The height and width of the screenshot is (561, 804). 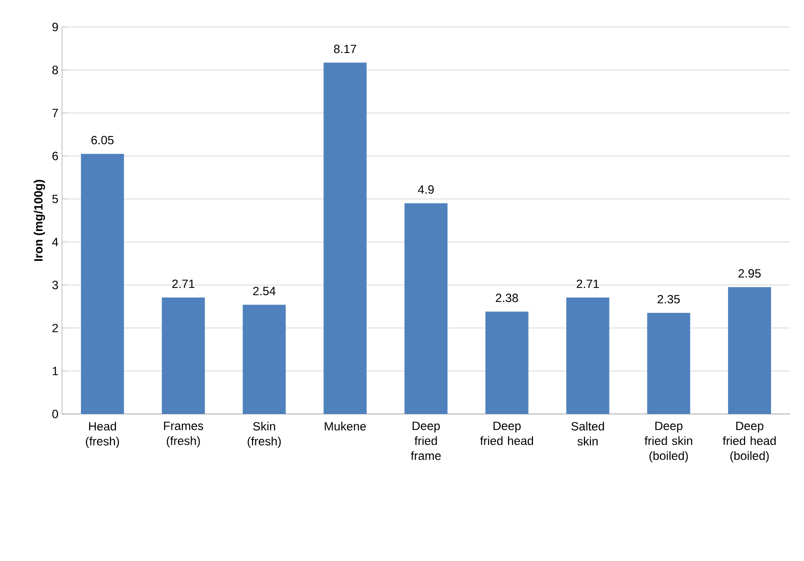 What do you see at coordinates (55, 242) in the screenshot?
I see `y-tick-label: 4` at bounding box center [55, 242].